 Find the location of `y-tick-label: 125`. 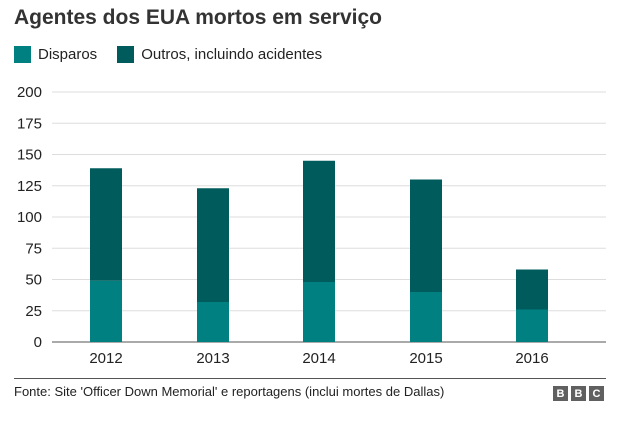

y-tick-label: 125 is located at coordinates (29, 186).